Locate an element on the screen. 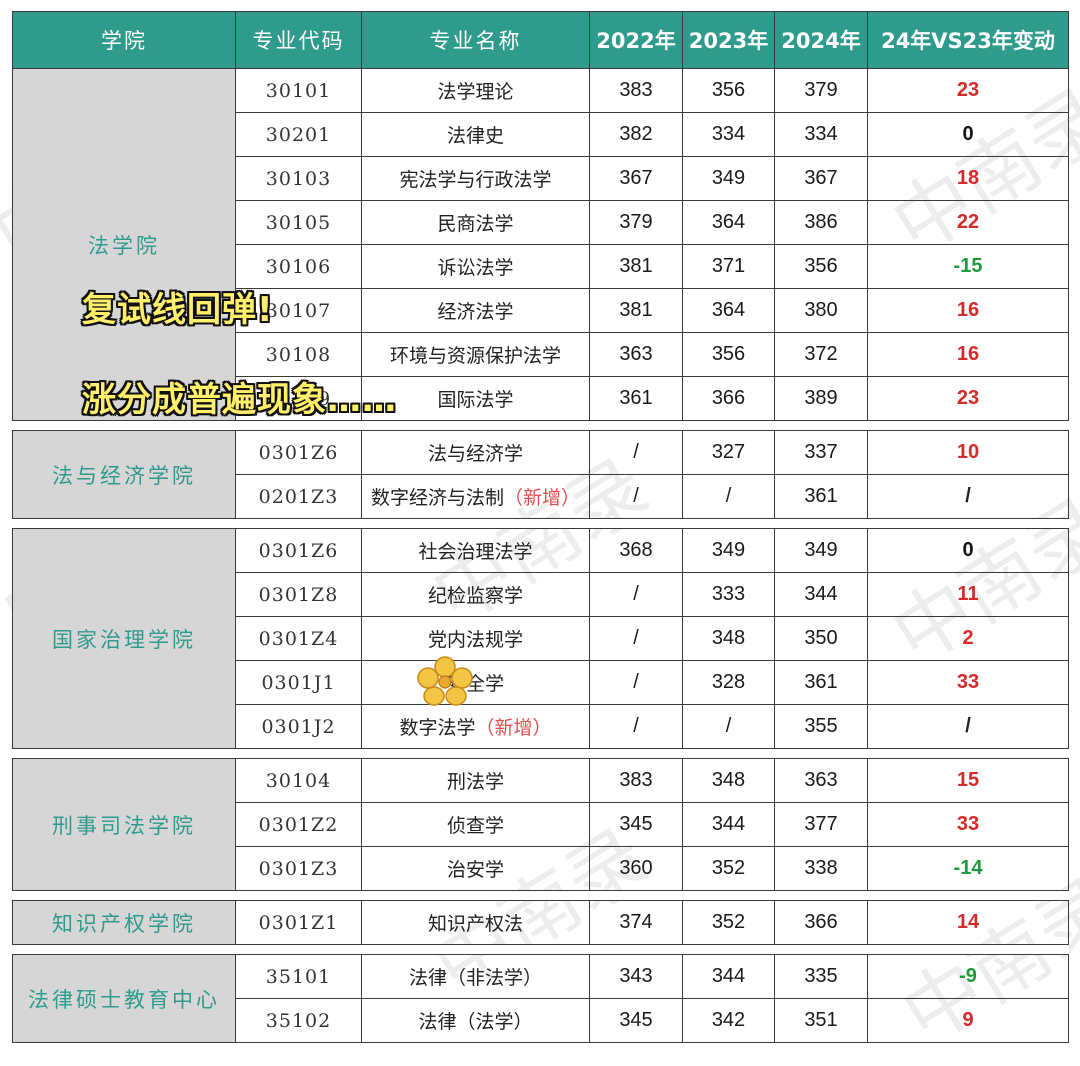  major-name-text: 侦查学 is located at coordinates (475, 826).